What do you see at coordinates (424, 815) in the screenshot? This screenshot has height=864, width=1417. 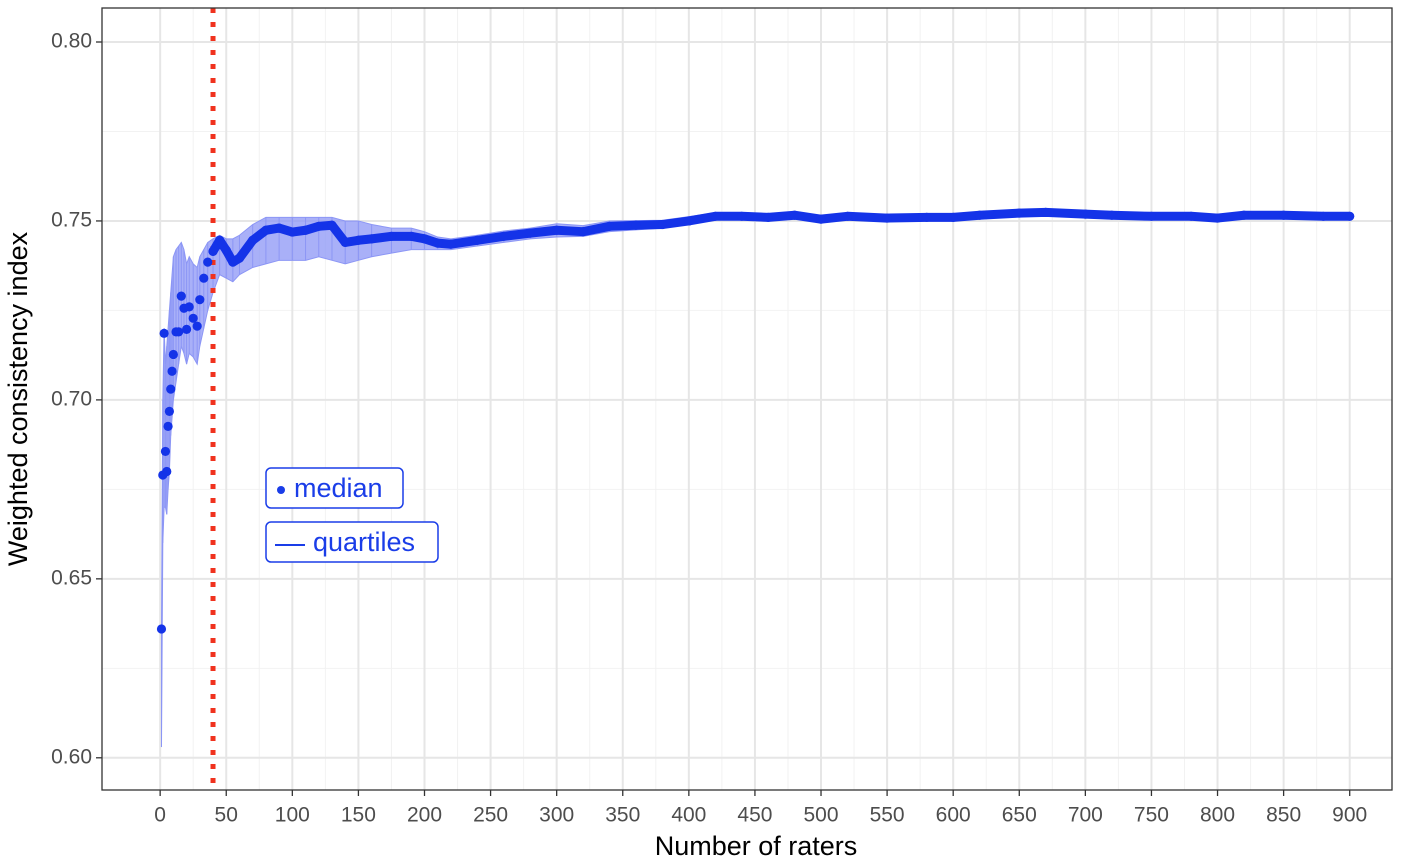 I see `x-tick-label: 200` at bounding box center [424, 815].